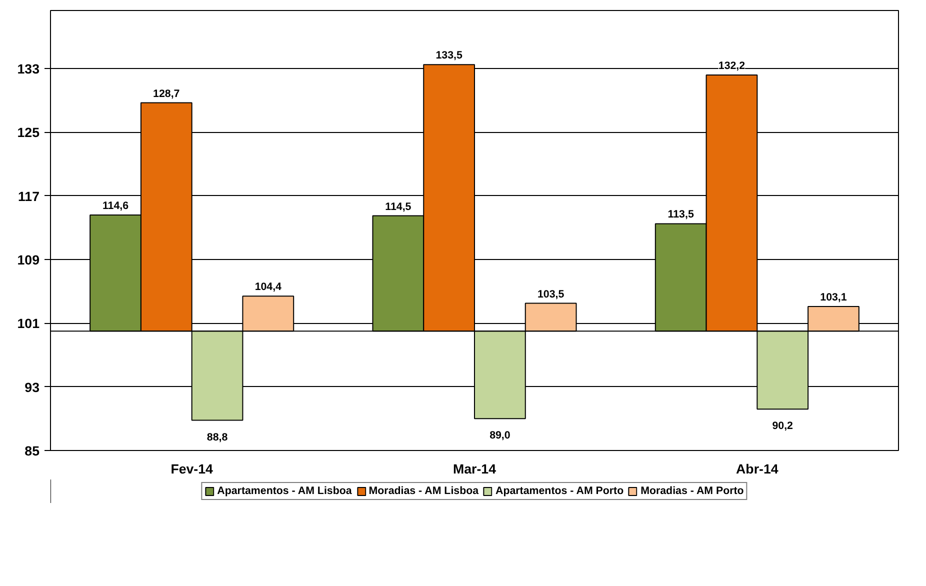 The height and width of the screenshot is (586, 926). Describe the element at coordinates (550, 294) in the screenshot. I see `data-label: 103,5` at that location.